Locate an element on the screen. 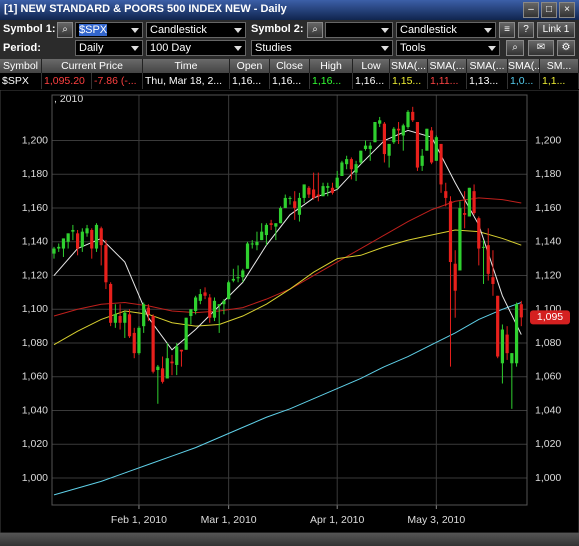  minimize-button: – is located at coordinates (531, 10).